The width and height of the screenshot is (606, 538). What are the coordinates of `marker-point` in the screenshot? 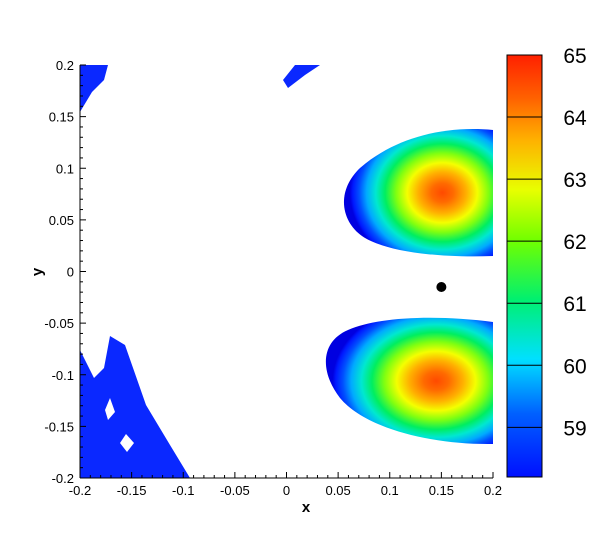 It's located at (441, 286).